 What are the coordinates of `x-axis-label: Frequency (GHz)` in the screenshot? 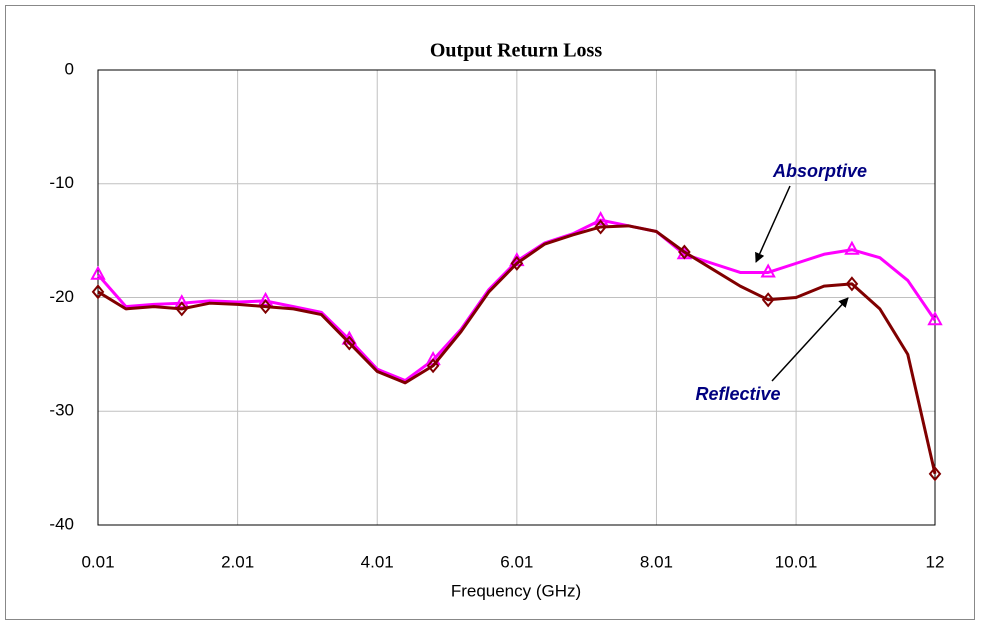 It's located at (516, 590).